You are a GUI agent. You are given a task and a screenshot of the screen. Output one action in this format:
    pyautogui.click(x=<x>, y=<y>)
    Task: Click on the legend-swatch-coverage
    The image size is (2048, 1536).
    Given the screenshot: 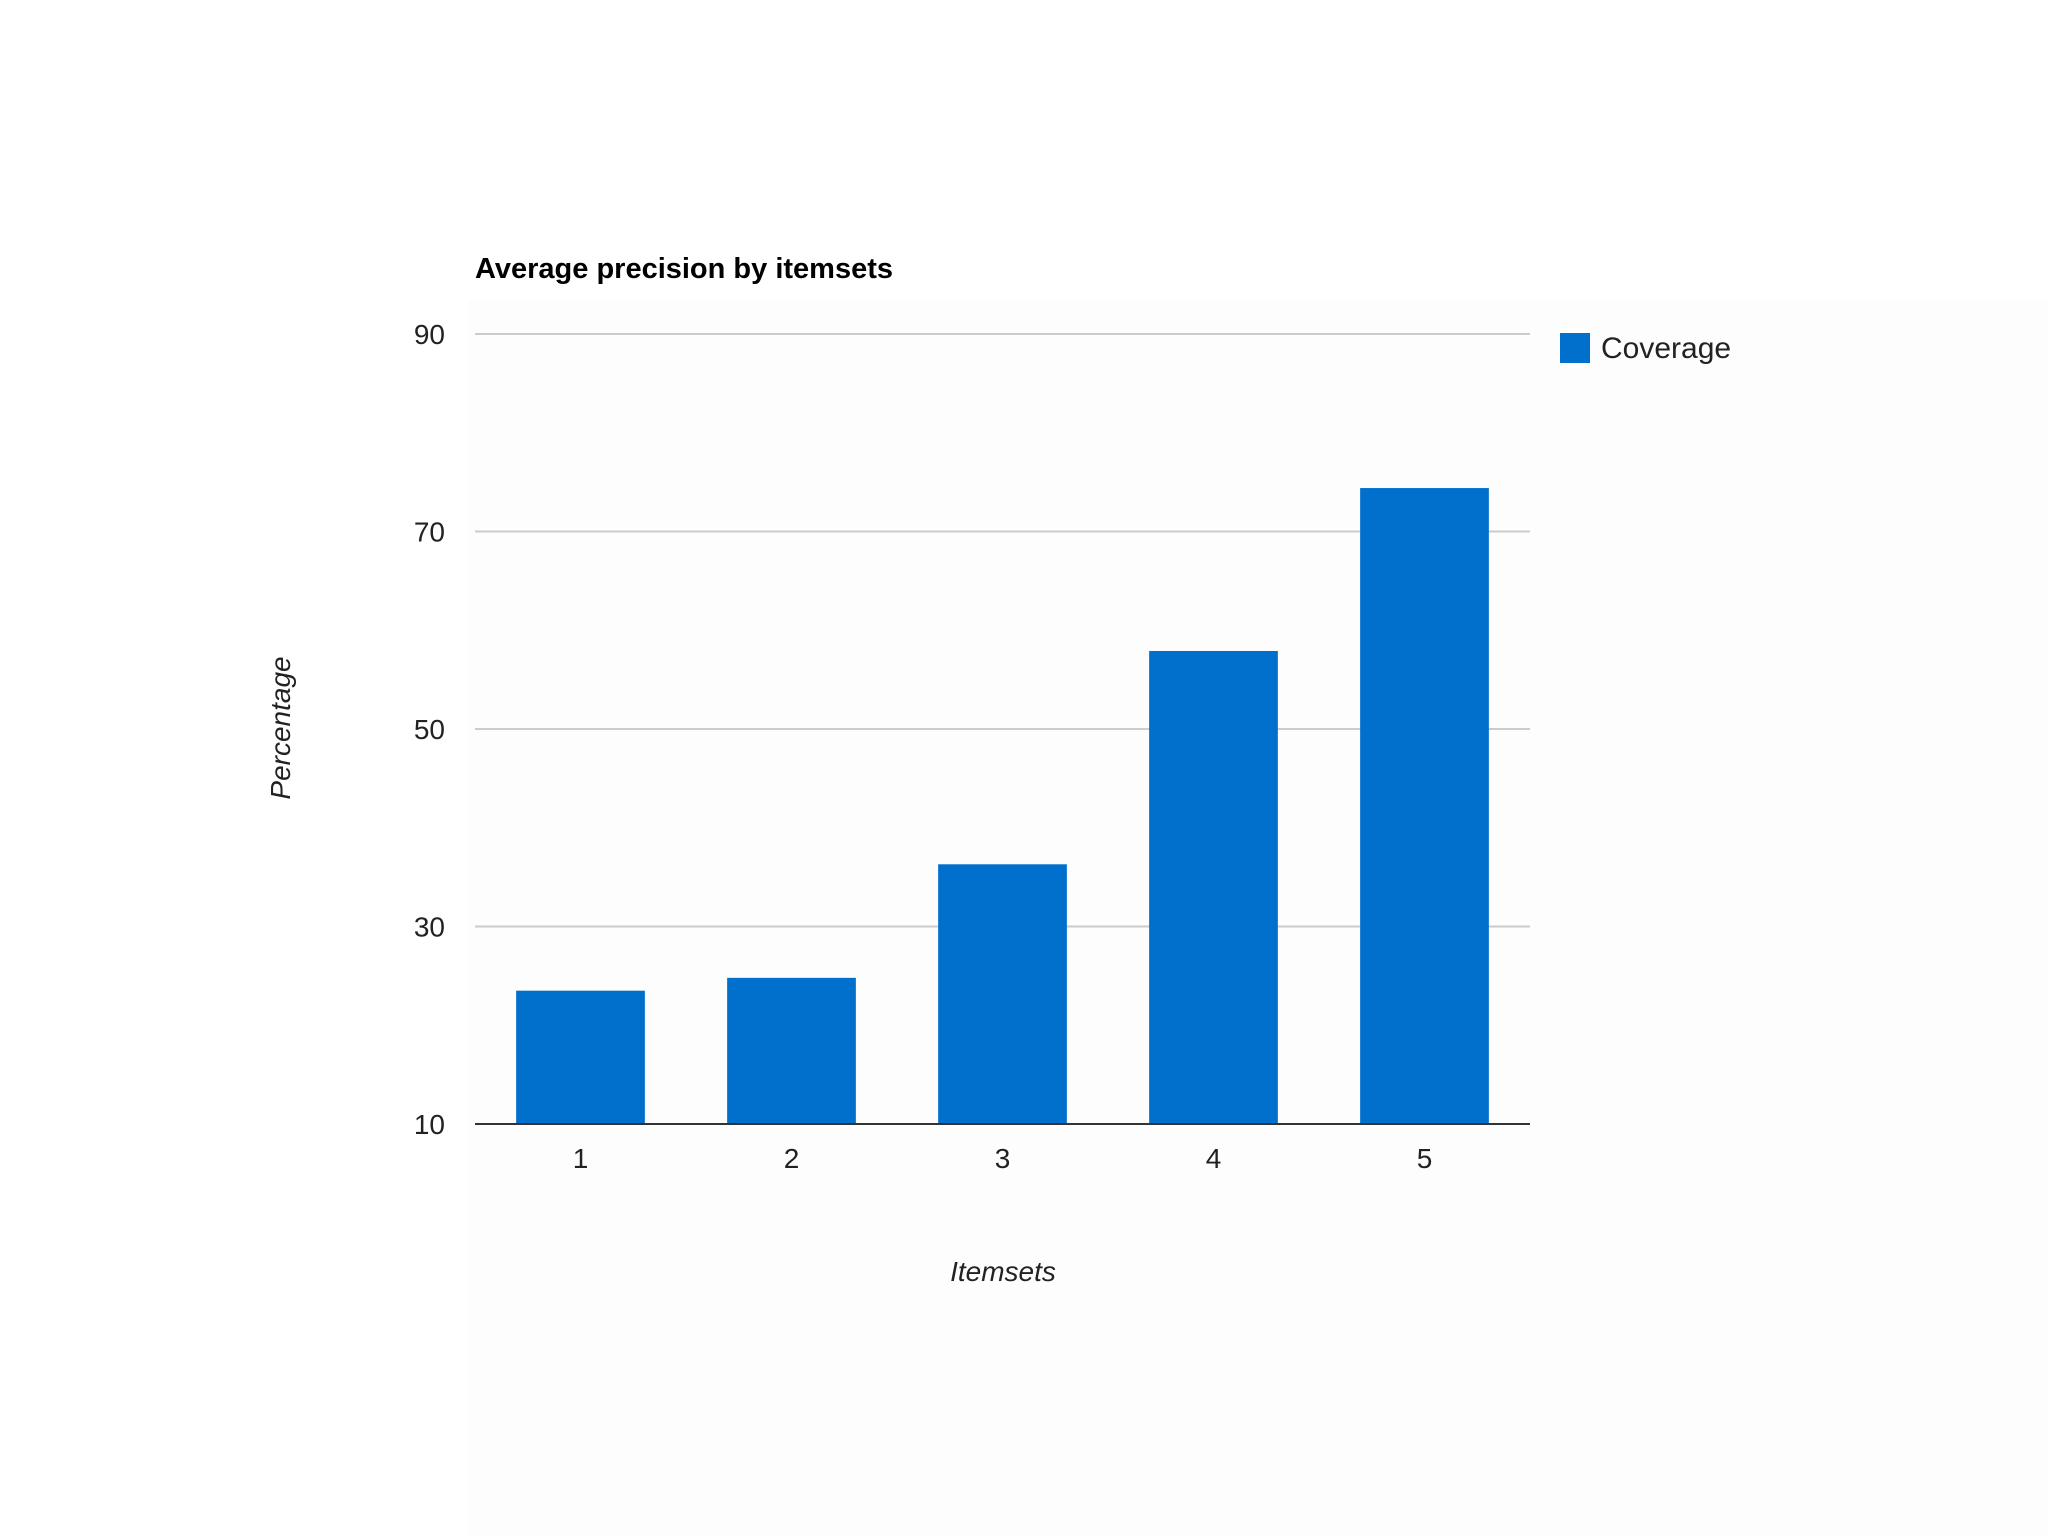 What is the action you would take?
    pyautogui.click(x=1575, y=348)
    